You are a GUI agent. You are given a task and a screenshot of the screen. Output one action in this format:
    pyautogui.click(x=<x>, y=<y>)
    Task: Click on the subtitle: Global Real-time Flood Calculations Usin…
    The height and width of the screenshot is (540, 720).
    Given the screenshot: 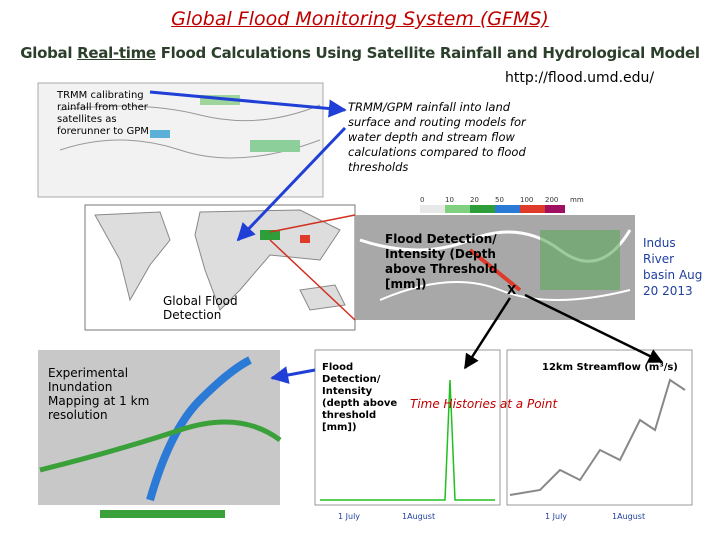 What is the action you would take?
    pyautogui.click(x=360, y=53)
    